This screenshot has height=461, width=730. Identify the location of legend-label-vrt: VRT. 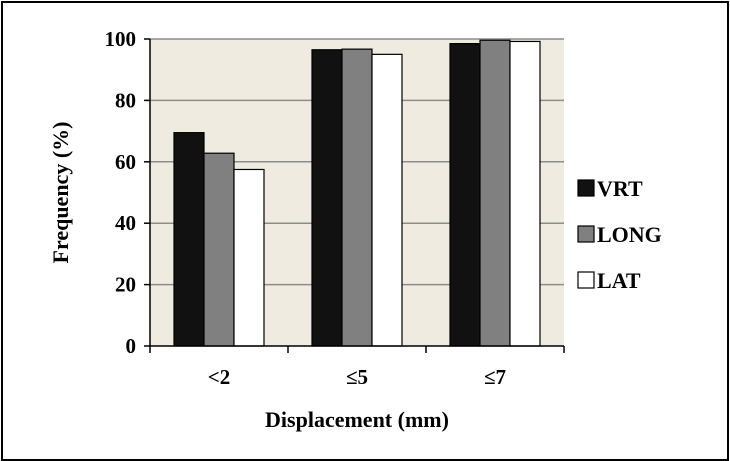
(620, 188).